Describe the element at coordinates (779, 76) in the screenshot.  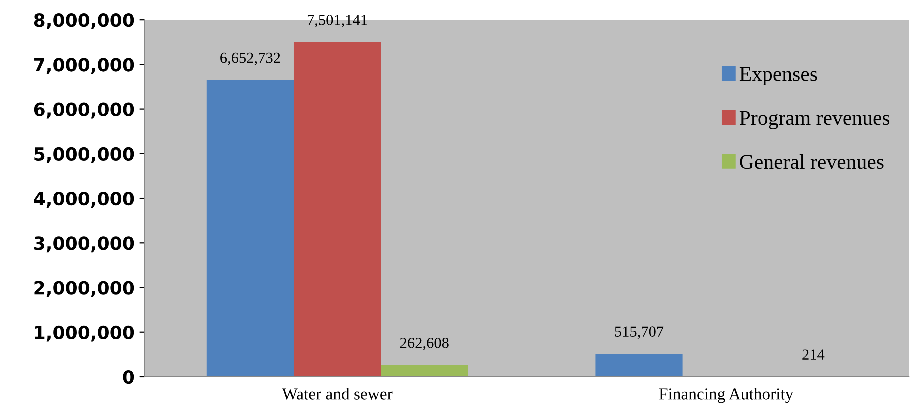
I see `legend-label: Expenses` at that location.